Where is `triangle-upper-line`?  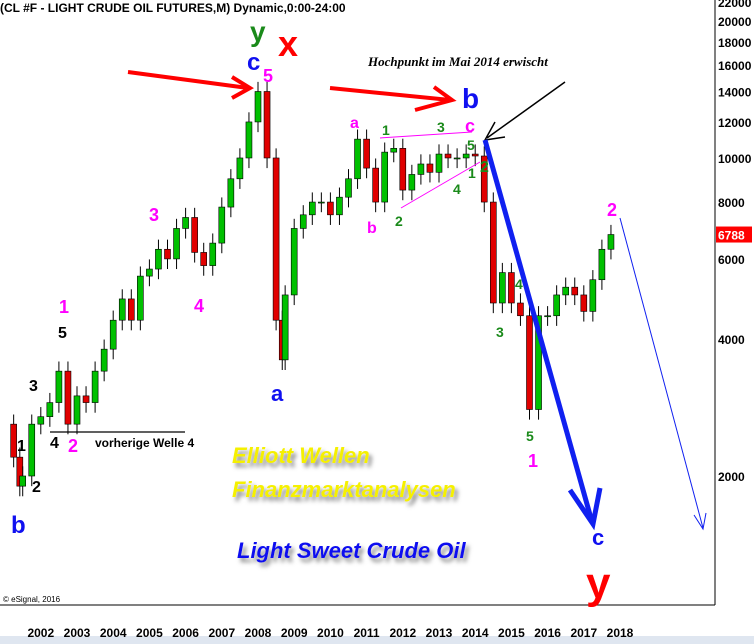
triangle-upper-line is located at coordinates (426, 135).